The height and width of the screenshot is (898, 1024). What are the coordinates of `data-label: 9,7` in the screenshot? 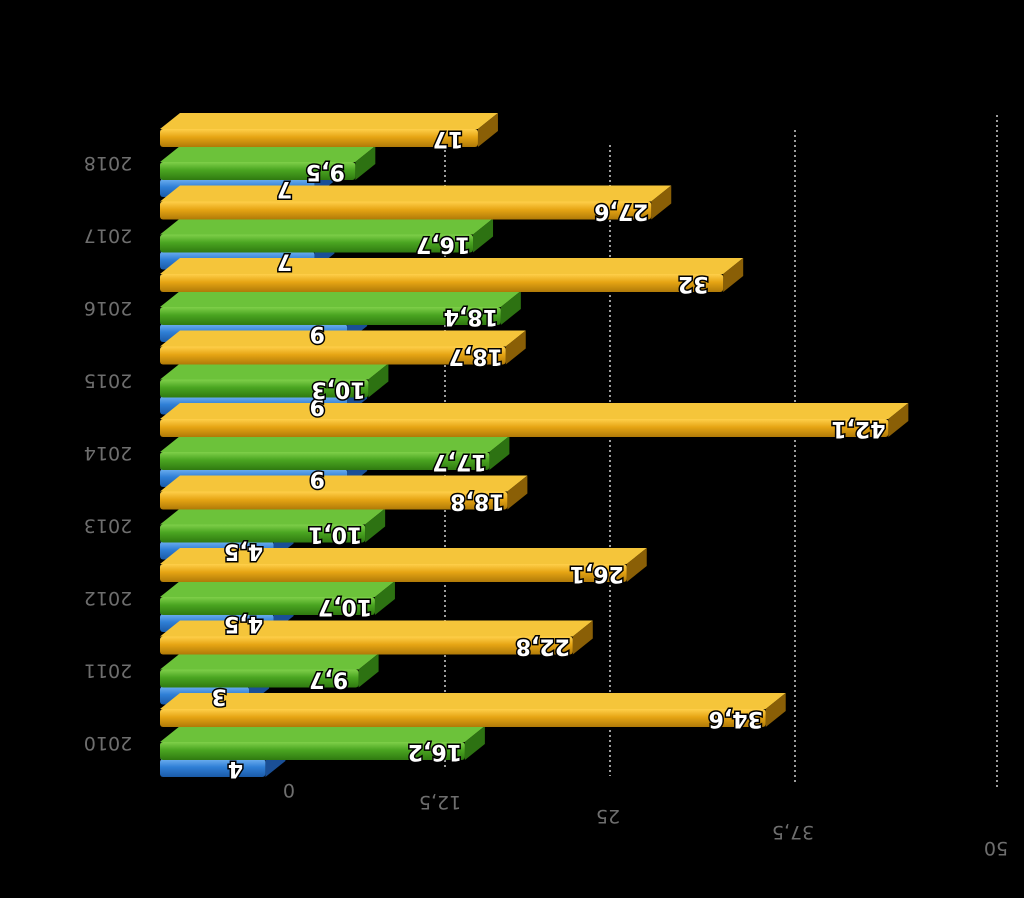 It's located at (328, 679).